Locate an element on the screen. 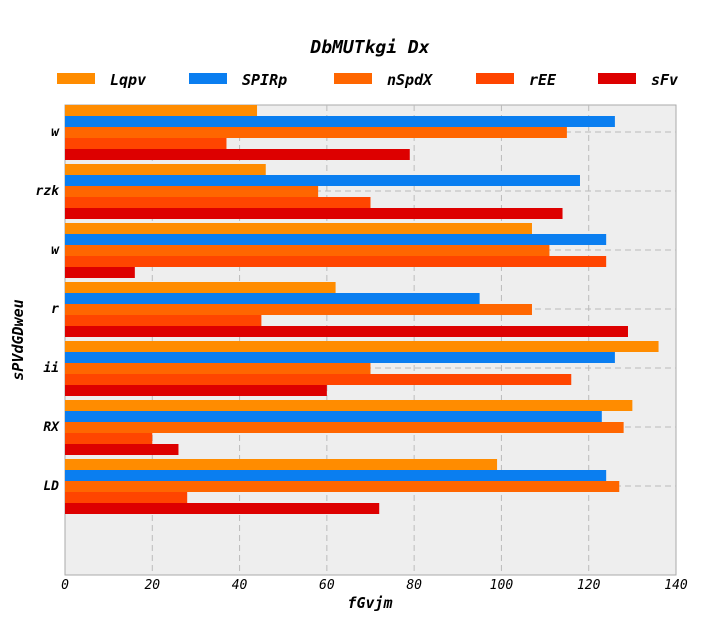 Image resolution: width=702 pixels, height=624 pixels. y-tick-label: rzk is located at coordinates (48, 191).